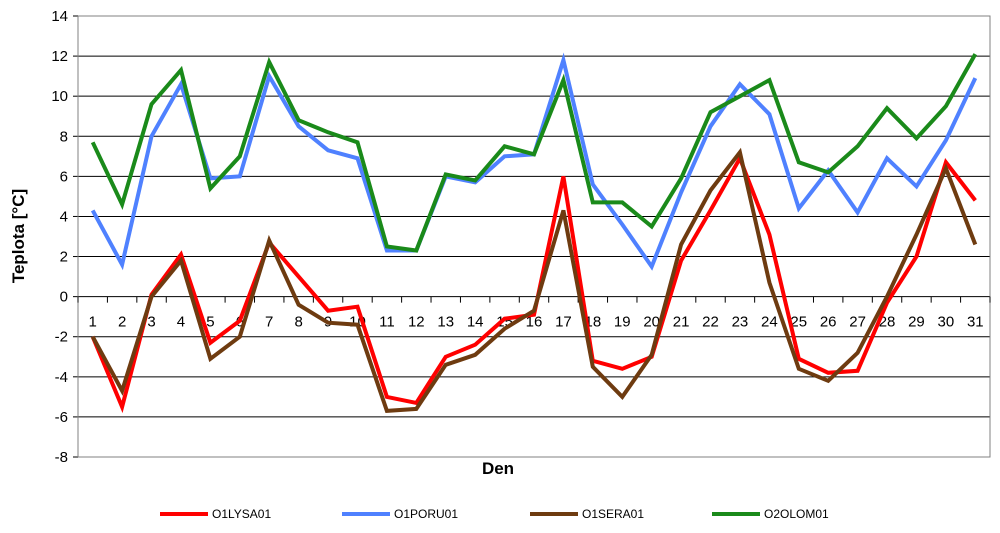  Describe the element at coordinates (93, 322) in the screenshot. I see `x-tick-label: 1` at that location.